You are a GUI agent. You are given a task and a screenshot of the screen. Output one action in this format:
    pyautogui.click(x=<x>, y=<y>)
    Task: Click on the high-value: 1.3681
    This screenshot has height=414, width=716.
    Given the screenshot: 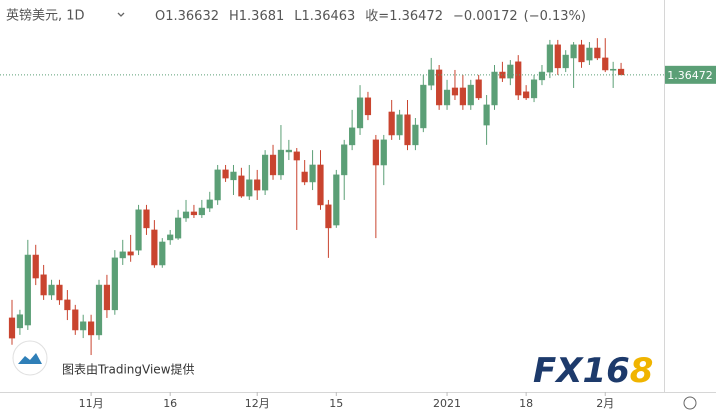 What is the action you would take?
    pyautogui.click(x=262, y=16)
    